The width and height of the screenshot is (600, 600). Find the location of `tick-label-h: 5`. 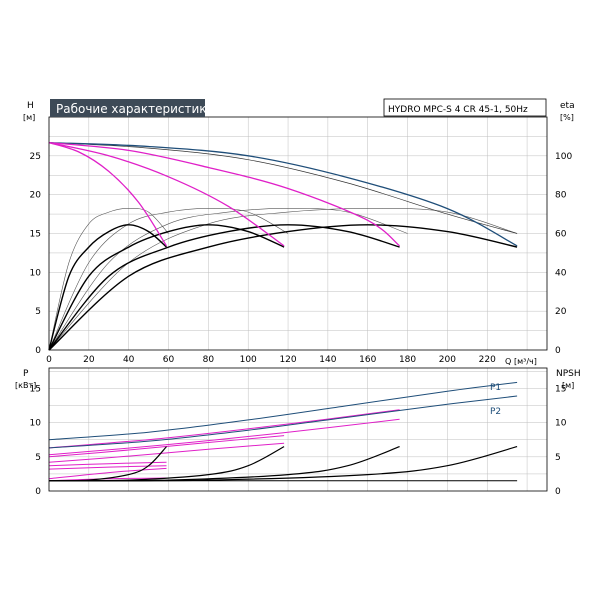

tick-label-h: 5 is located at coordinates (38, 312).